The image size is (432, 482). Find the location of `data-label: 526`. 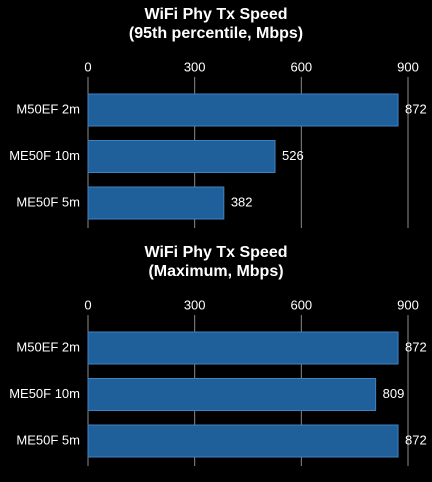

data-label: 526 is located at coordinates (293, 155).